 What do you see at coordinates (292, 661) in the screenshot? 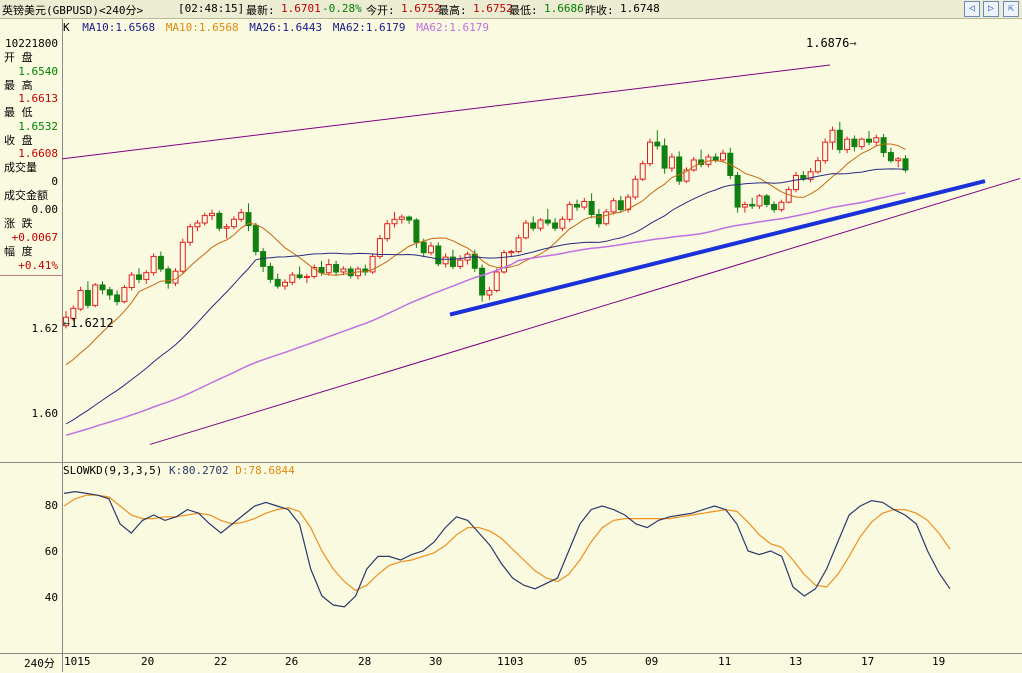
I see `date-tick: 26` at bounding box center [292, 661].